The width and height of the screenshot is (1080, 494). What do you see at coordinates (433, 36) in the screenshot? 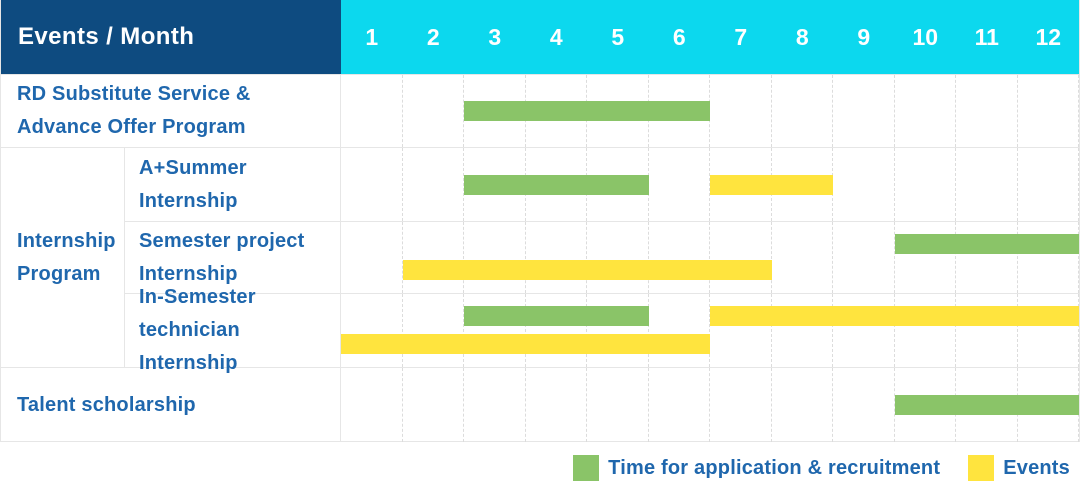
I see `month-header-2: 2` at bounding box center [433, 36].